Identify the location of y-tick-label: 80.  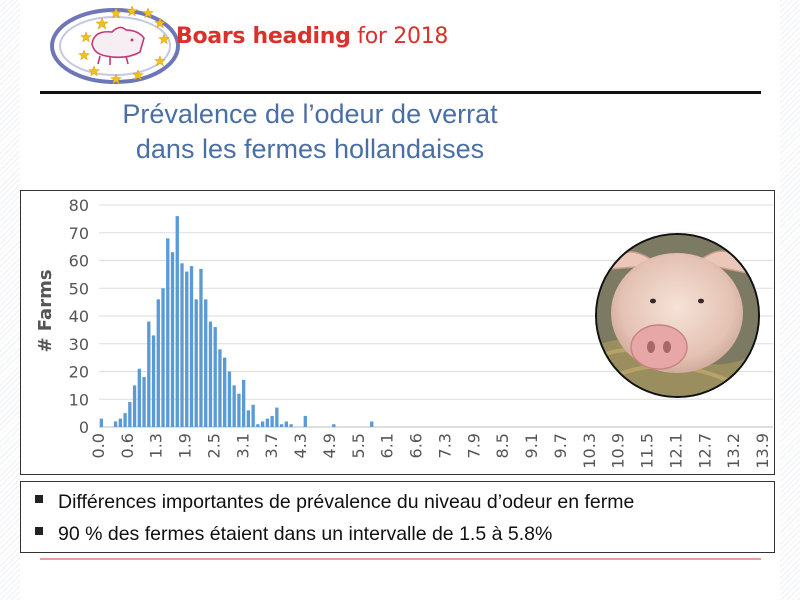
(79, 205).